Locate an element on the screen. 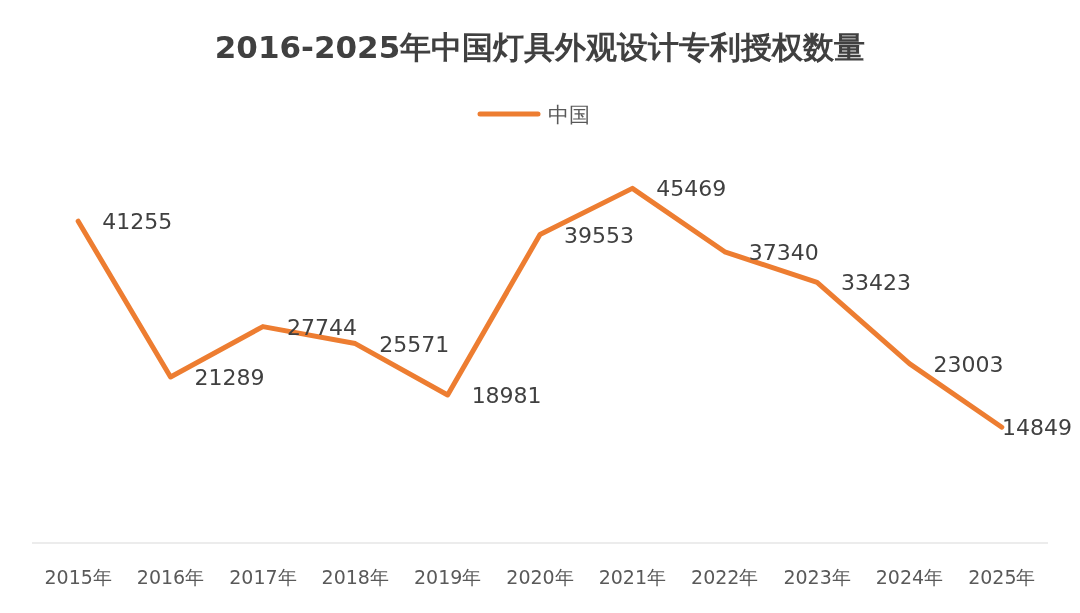  data-label: 41255 is located at coordinates (137, 222).